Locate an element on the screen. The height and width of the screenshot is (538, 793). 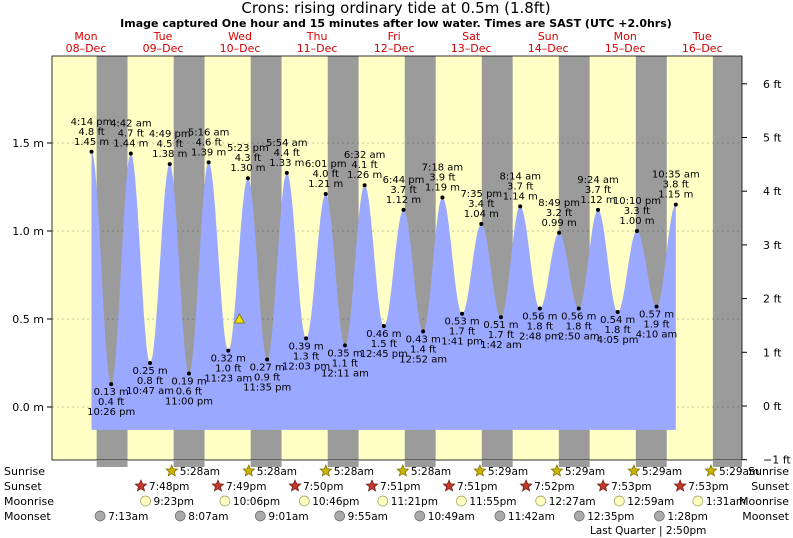
day-date-label: 08–Dec is located at coordinates (86, 48).